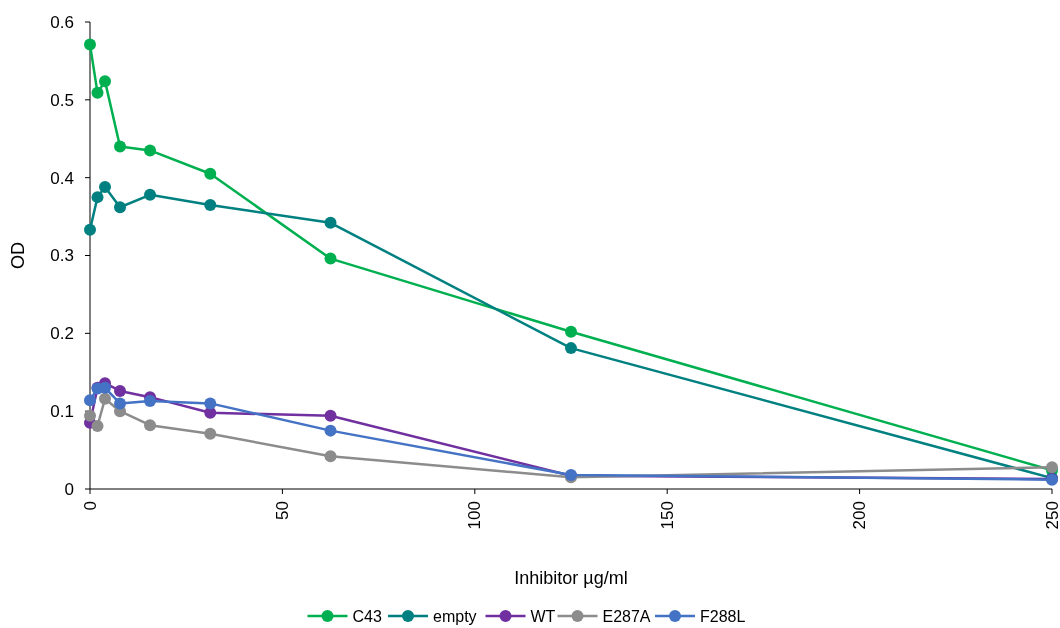 This screenshot has width=1060, height=628. Describe the element at coordinates (62, 22) in the screenshot. I see `y-tick-label: 0.6` at that location.